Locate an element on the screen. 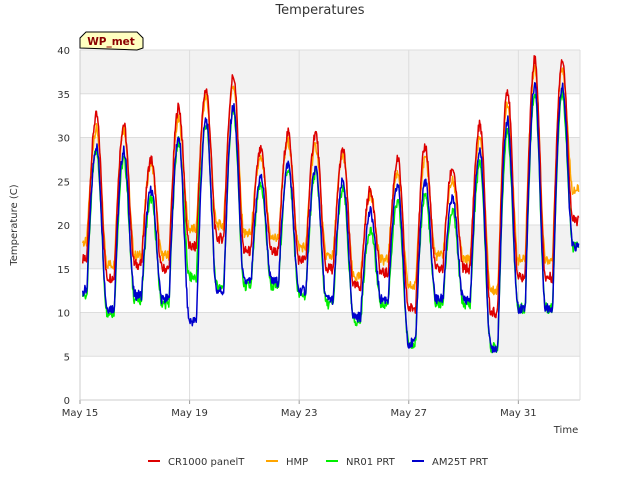 This screenshot has width=640, height=484. y-tick-label: 40 is located at coordinates (63, 51).